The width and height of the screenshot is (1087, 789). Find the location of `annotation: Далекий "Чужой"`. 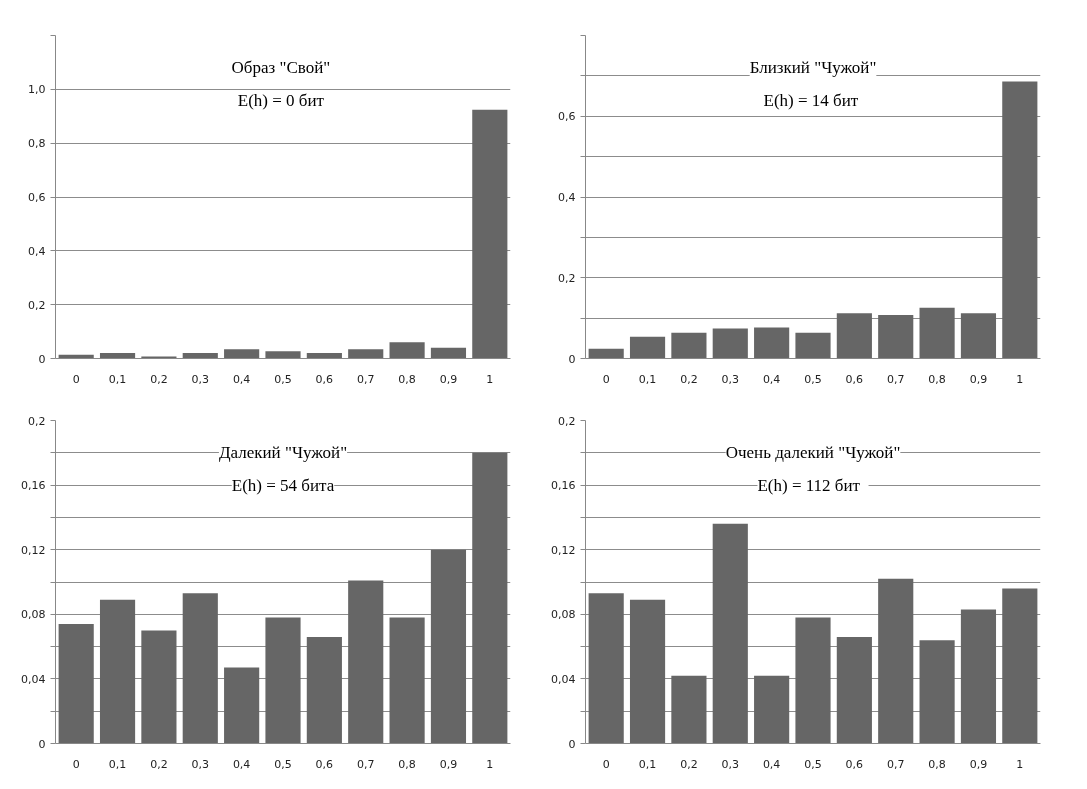

annotation: Далекий "Чужой" is located at coordinates (283, 453).